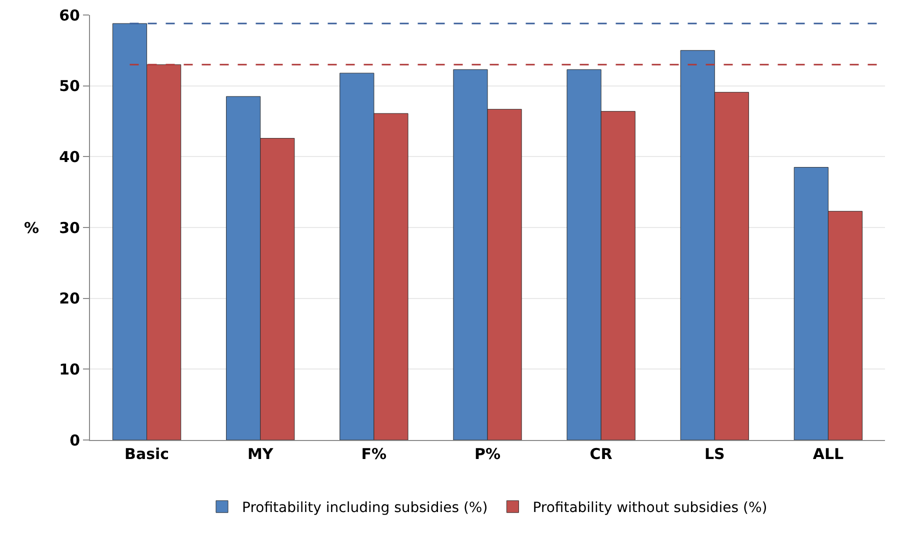 The height and width of the screenshot is (535, 905). I want to click on legend-label: Profitability without subsidies (%), so click(650, 508).